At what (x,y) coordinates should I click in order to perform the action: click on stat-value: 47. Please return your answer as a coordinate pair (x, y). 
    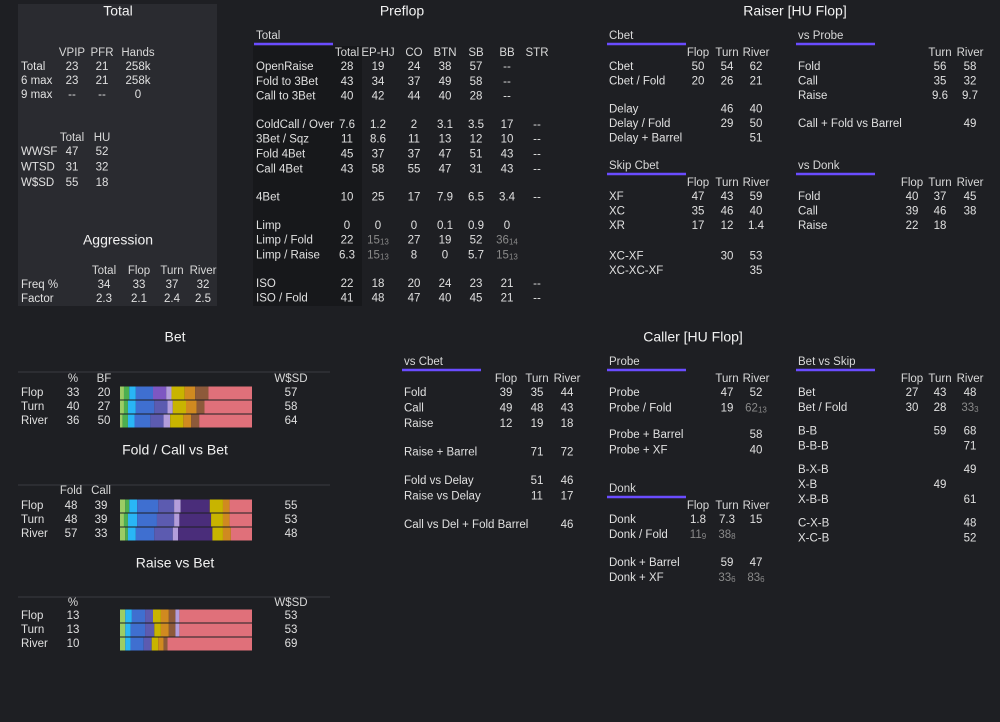
    Looking at the image, I should click on (414, 299).